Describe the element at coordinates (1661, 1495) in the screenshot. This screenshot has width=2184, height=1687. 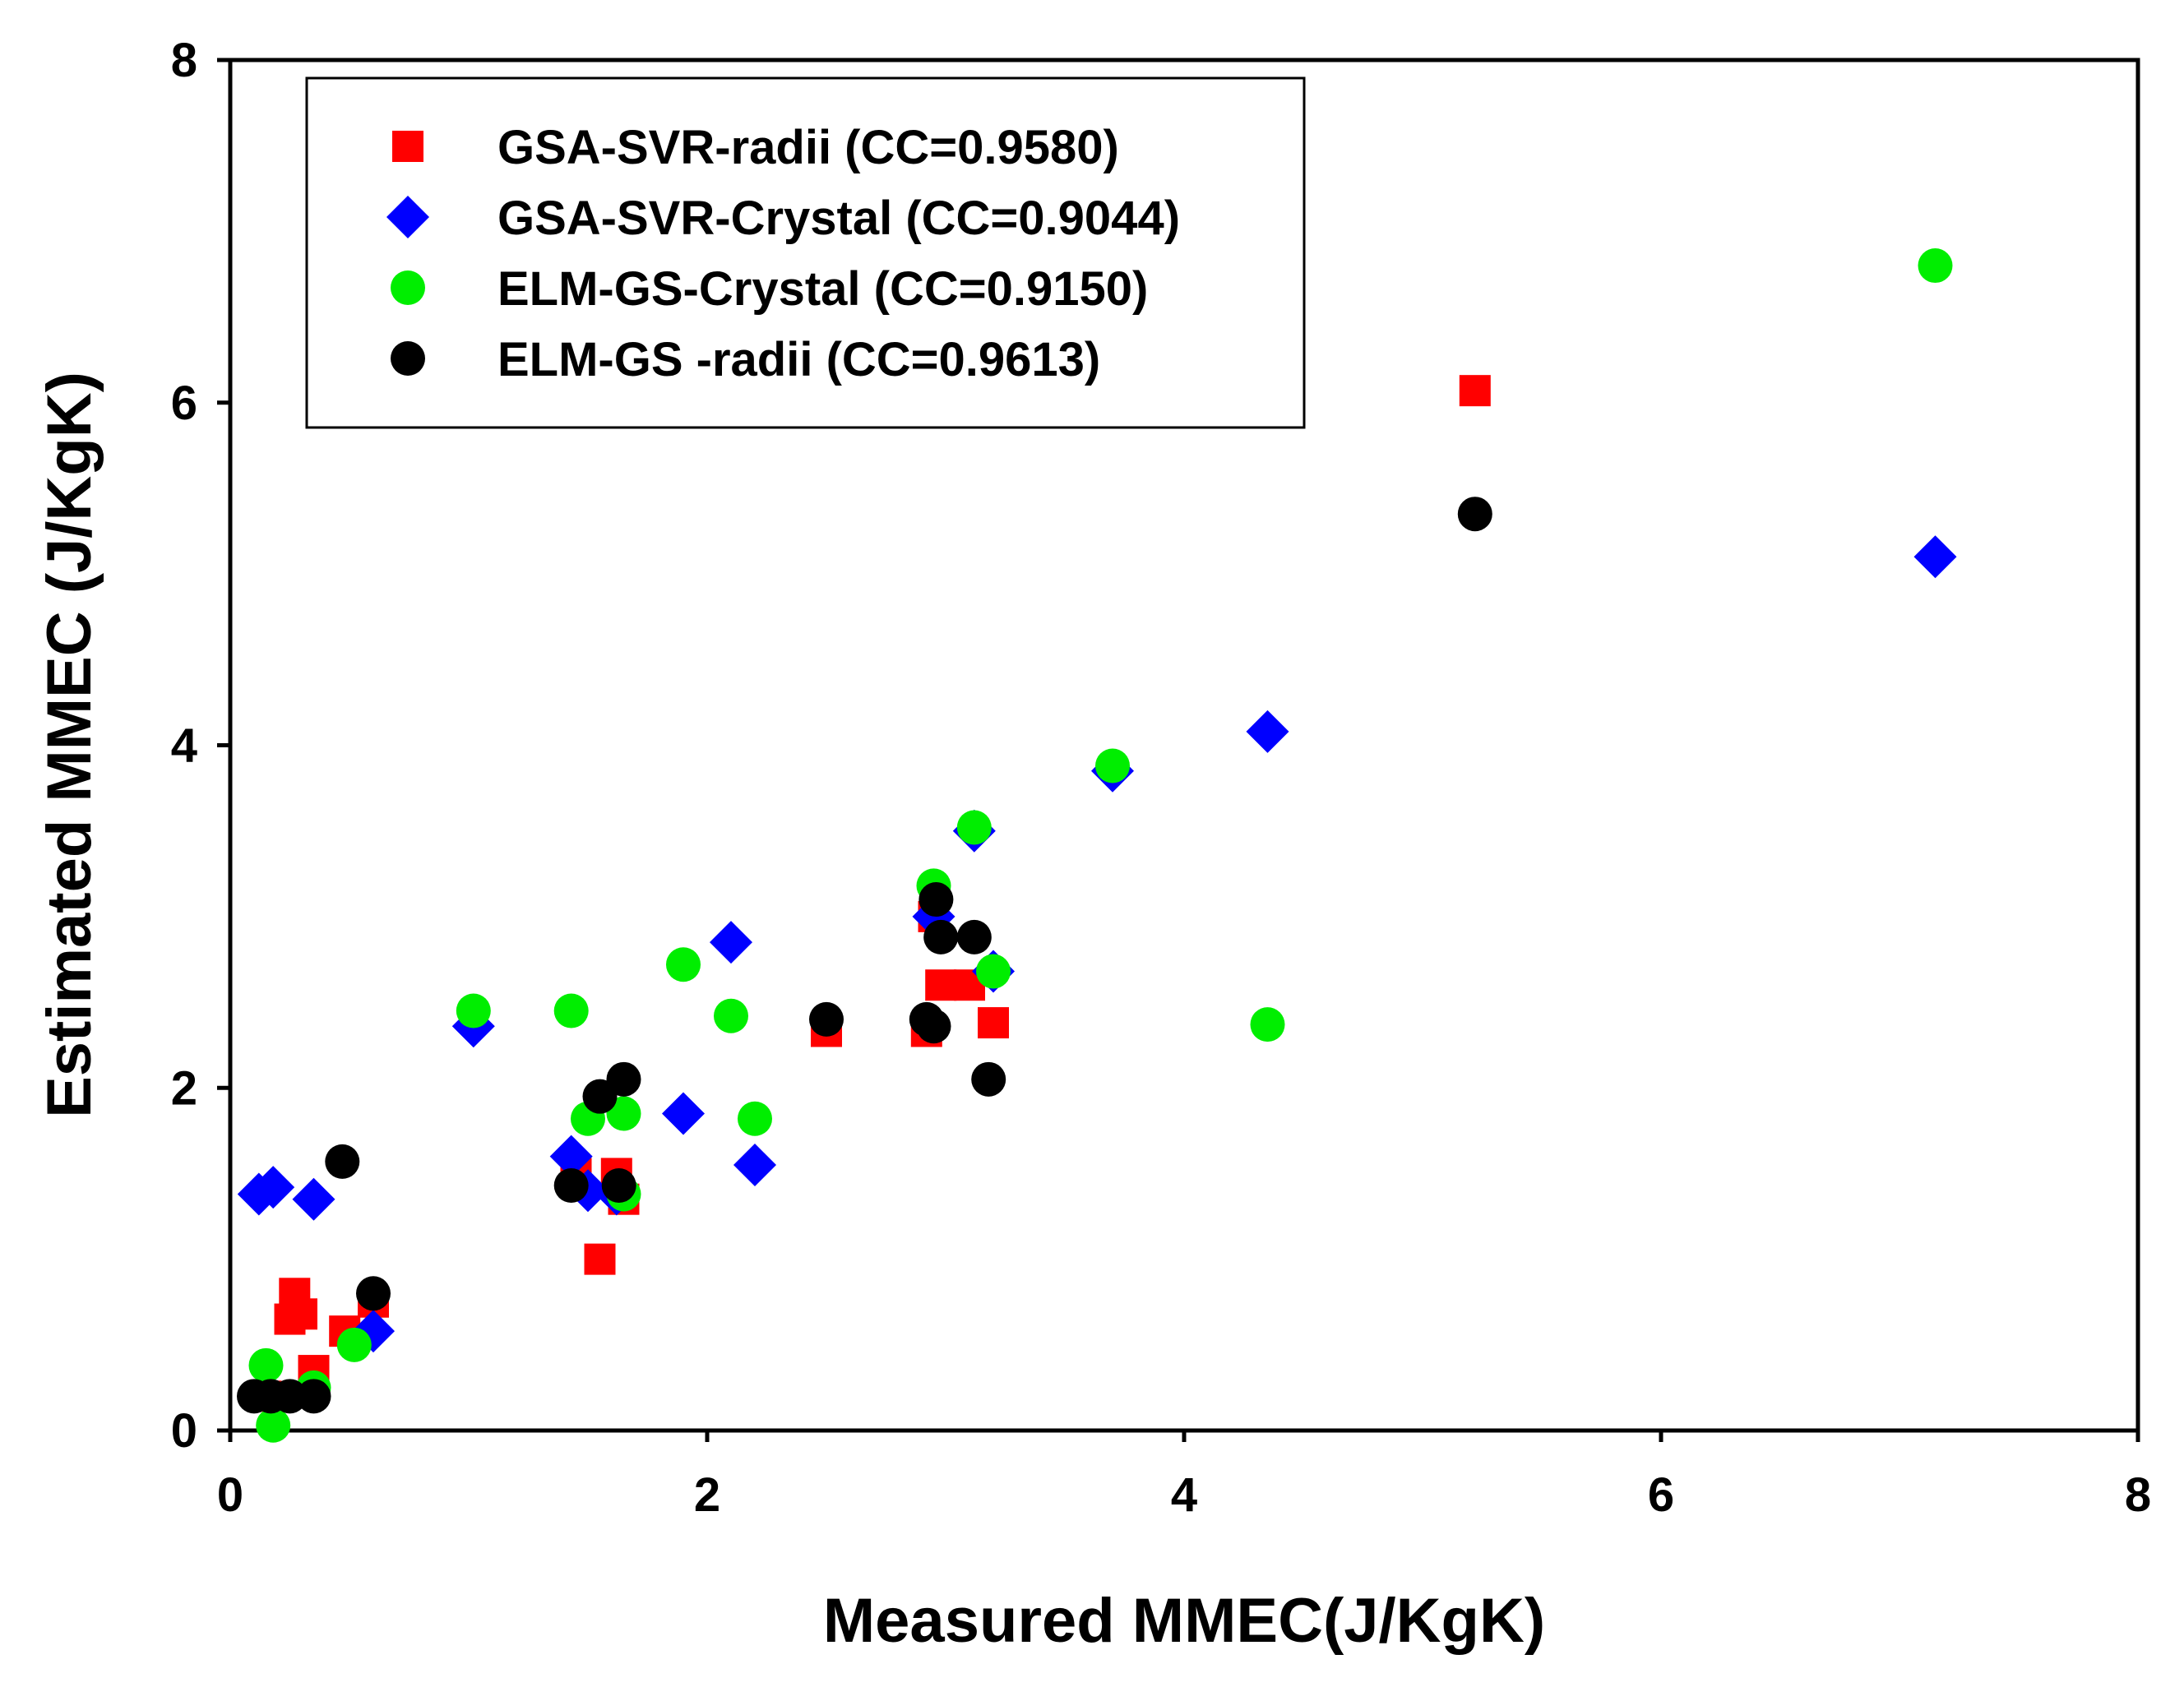
I see `x-tick-label: 6` at that location.